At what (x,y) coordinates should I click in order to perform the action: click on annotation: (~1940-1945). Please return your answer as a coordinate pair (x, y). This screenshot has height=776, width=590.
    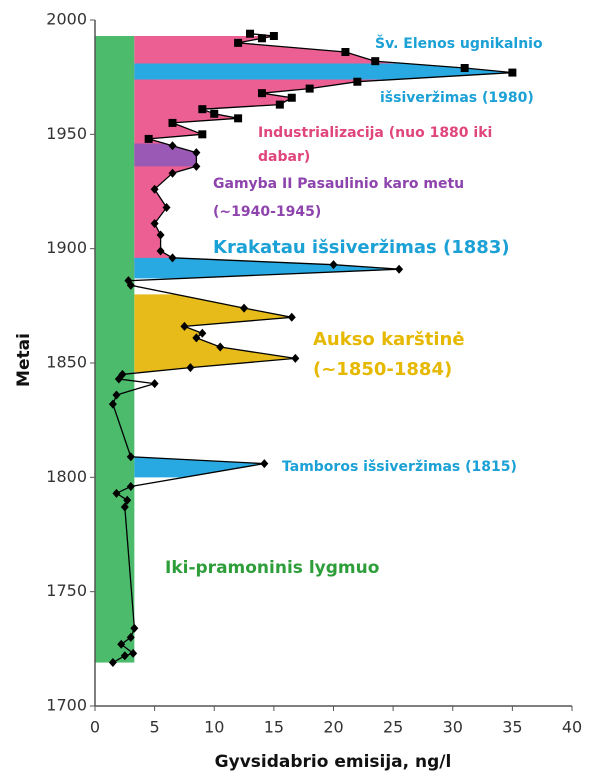
    Looking at the image, I should click on (267, 212).